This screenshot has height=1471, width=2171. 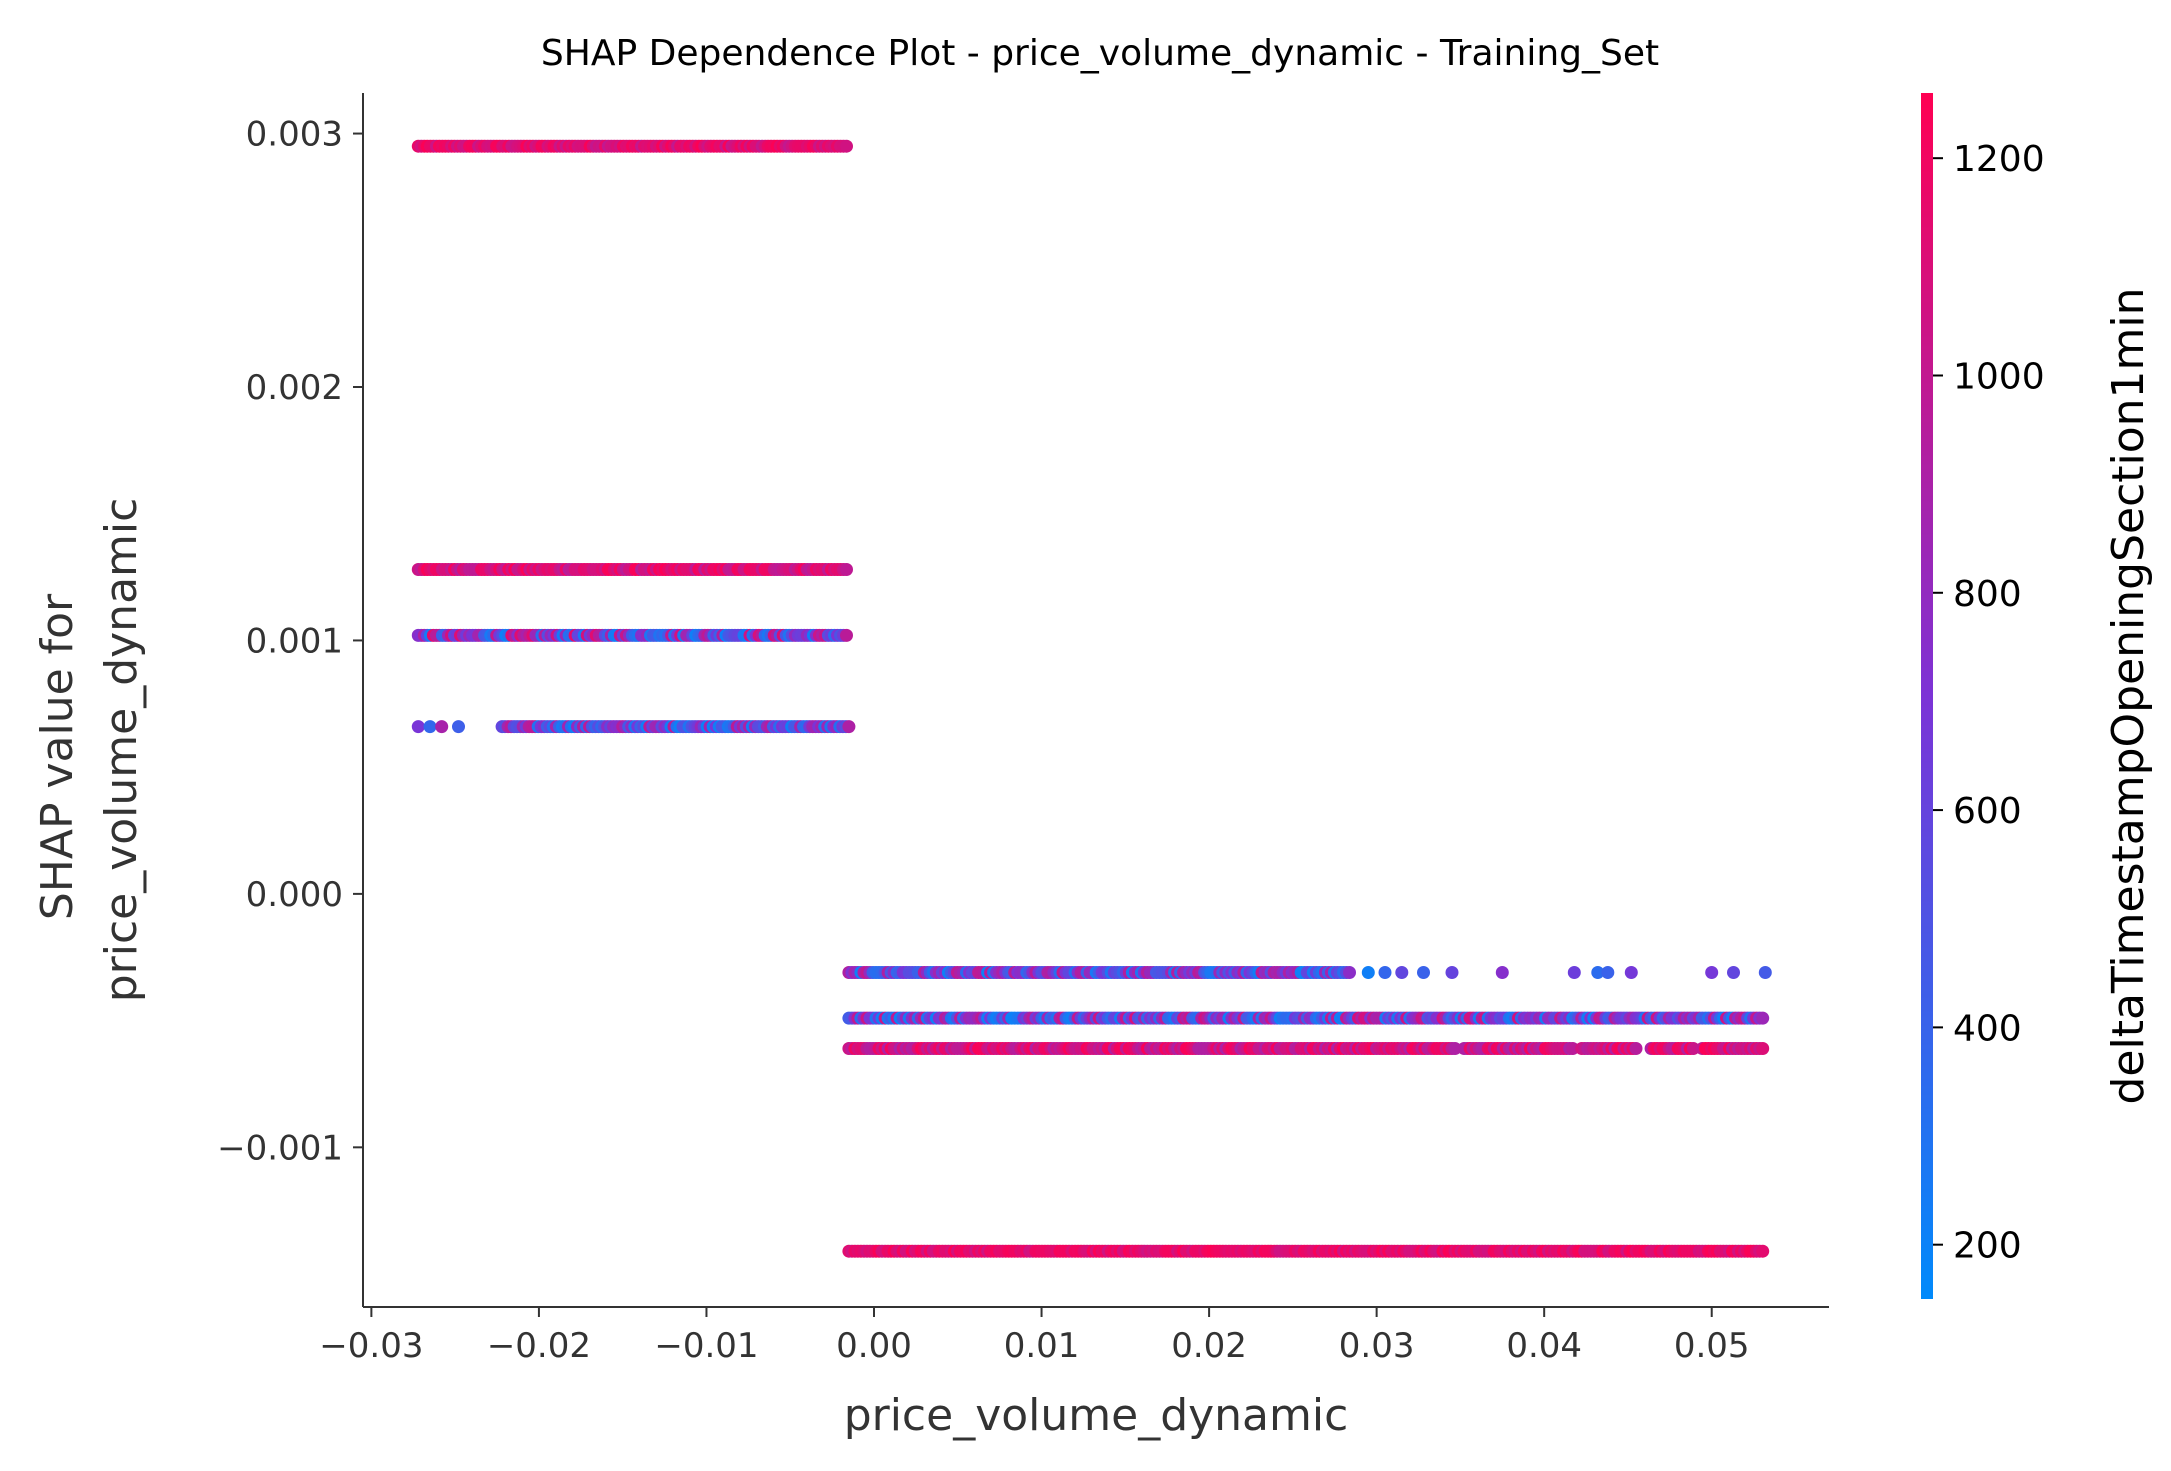 What do you see at coordinates (294, 895) in the screenshot?
I see `y-tick-label: 0.000` at bounding box center [294, 895].